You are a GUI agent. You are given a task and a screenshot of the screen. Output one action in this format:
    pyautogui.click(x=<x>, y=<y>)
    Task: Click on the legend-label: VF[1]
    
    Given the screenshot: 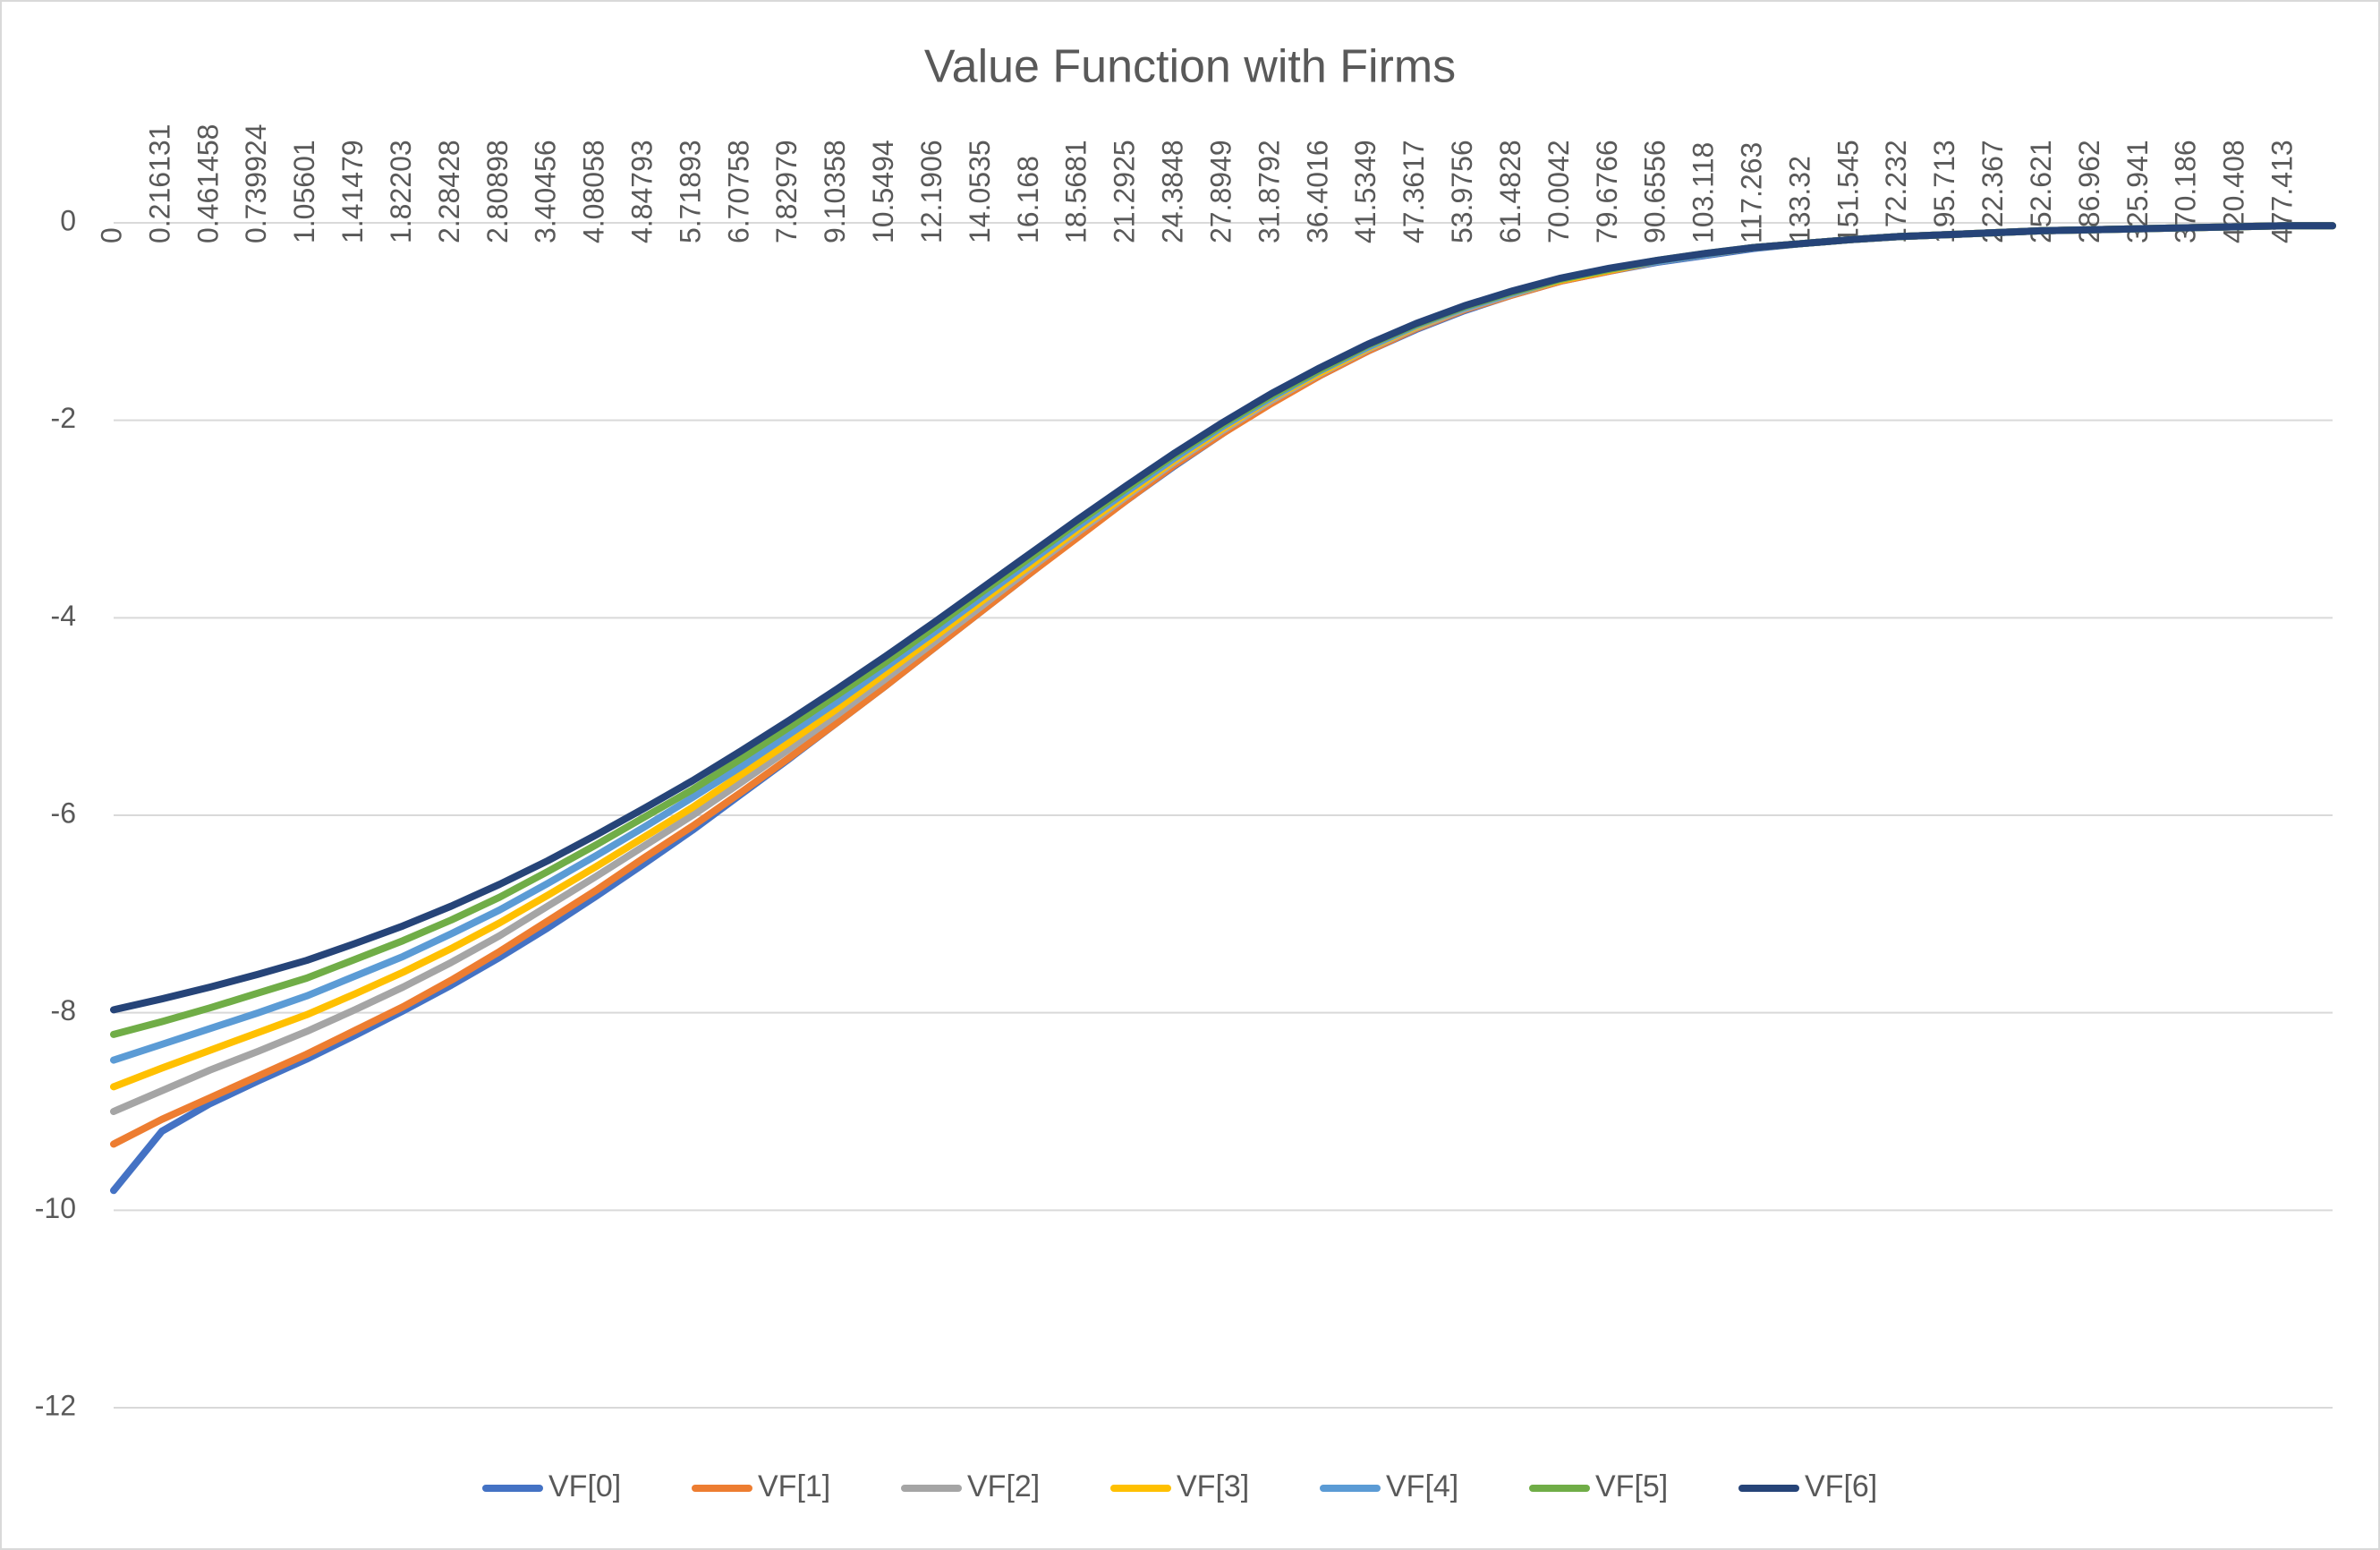 What is the action you would take?
    pyautogui.click(x=794, y=1486)
    